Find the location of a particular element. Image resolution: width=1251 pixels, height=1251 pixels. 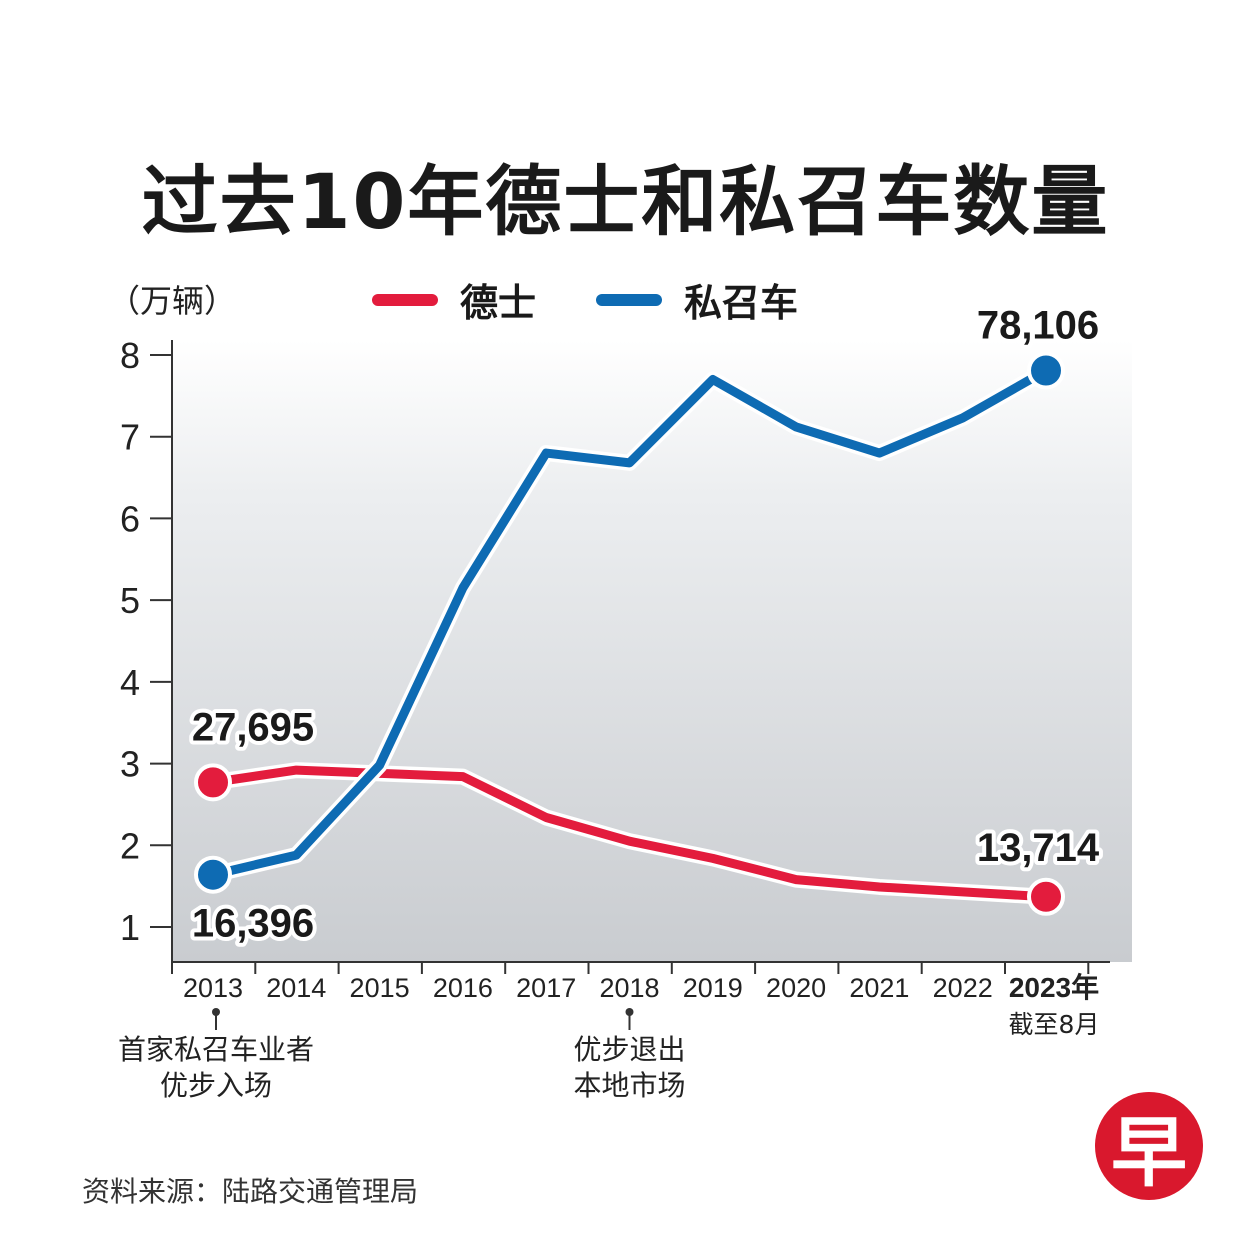

data-label-0: 27,695 is located at coordinates (253, 727).